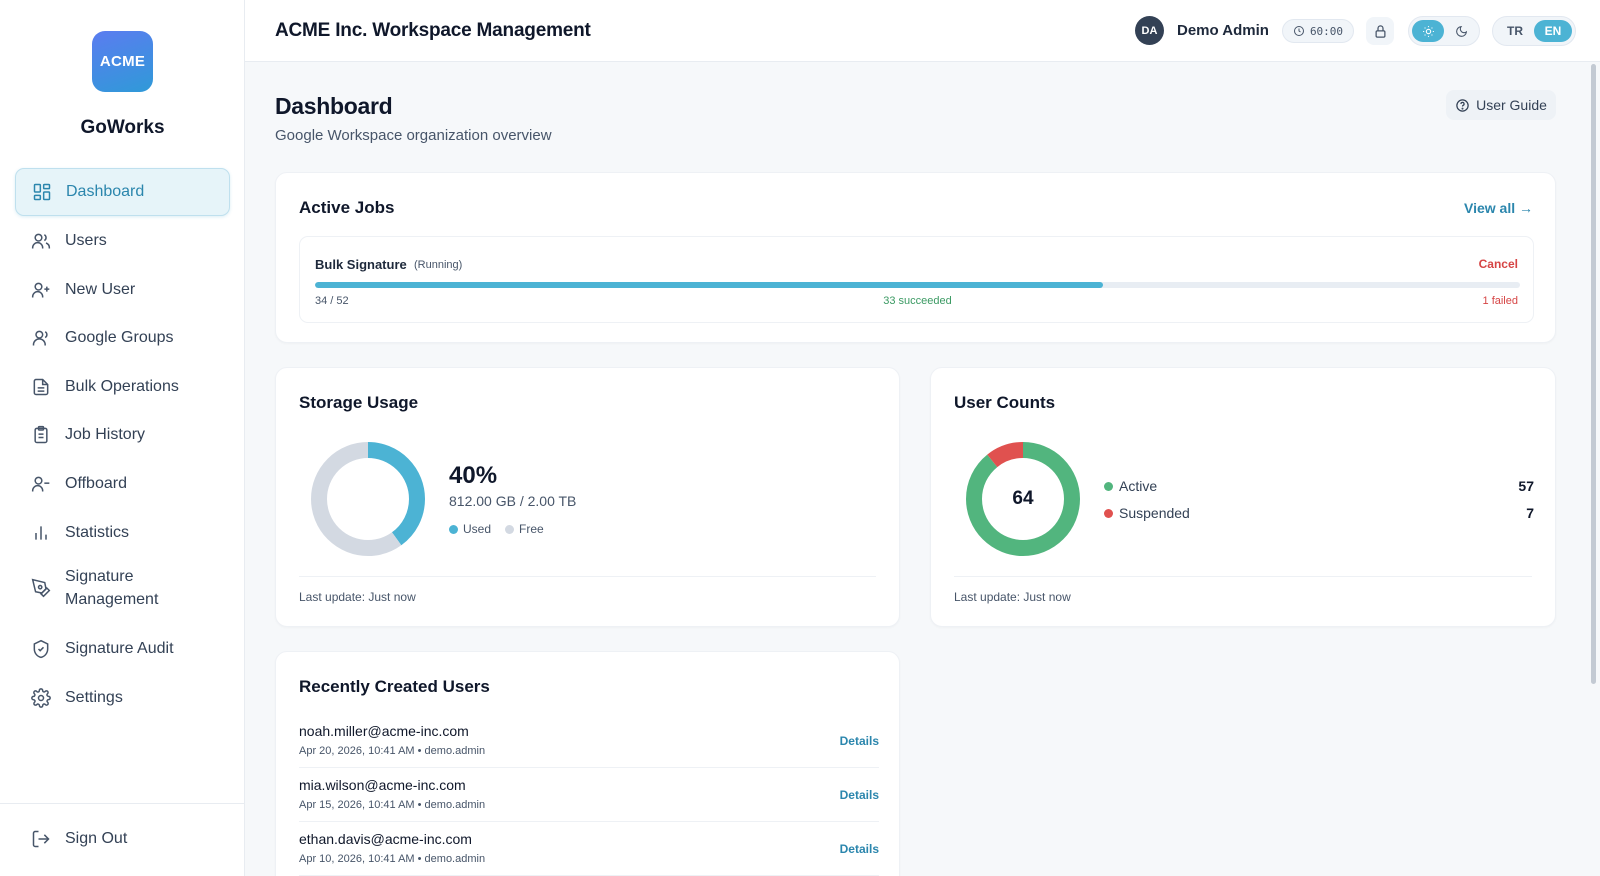 This screenshot has height=876, width=1600. Describe the element at coordinates (40, 338) in the screenshot. I see `groups-icon` at that location.